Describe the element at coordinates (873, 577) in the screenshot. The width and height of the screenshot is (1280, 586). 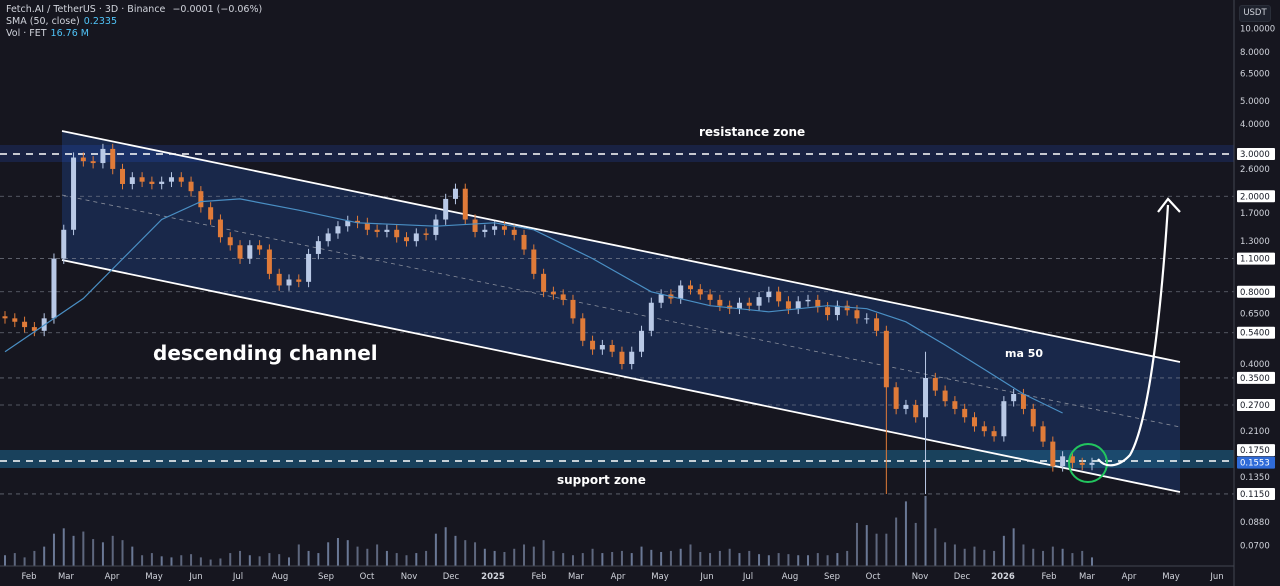
I see `time-tick-label: Oct` at that location.